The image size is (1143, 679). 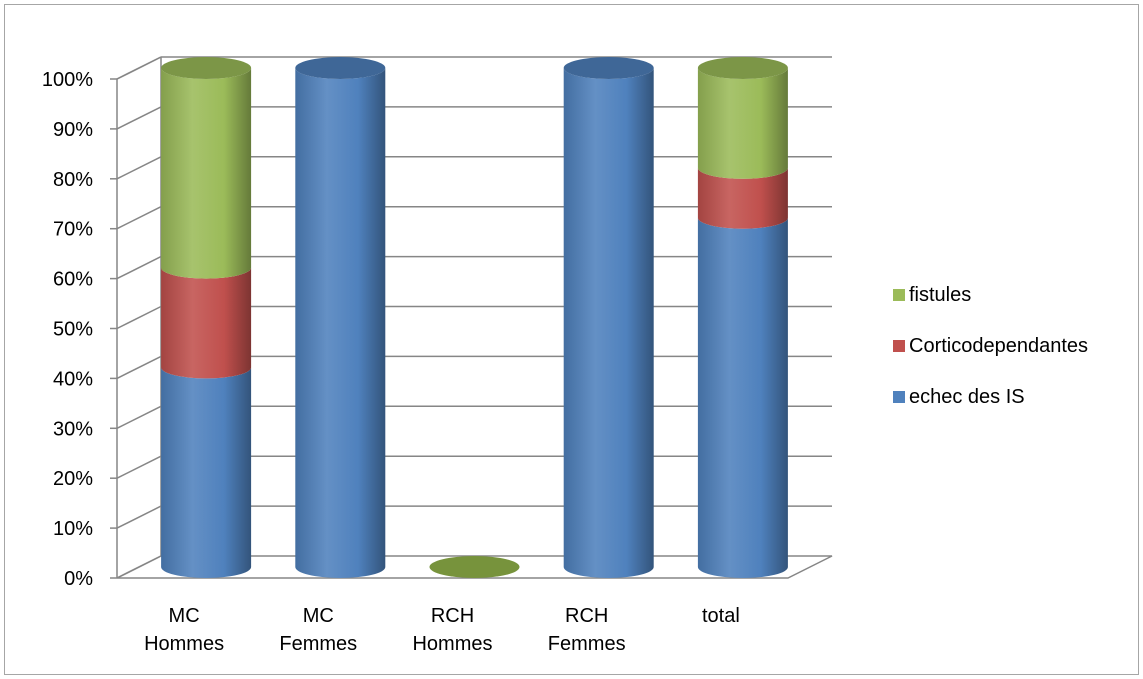 I want to click on bar-group-rch-hommes, so click(x=474, y=567).